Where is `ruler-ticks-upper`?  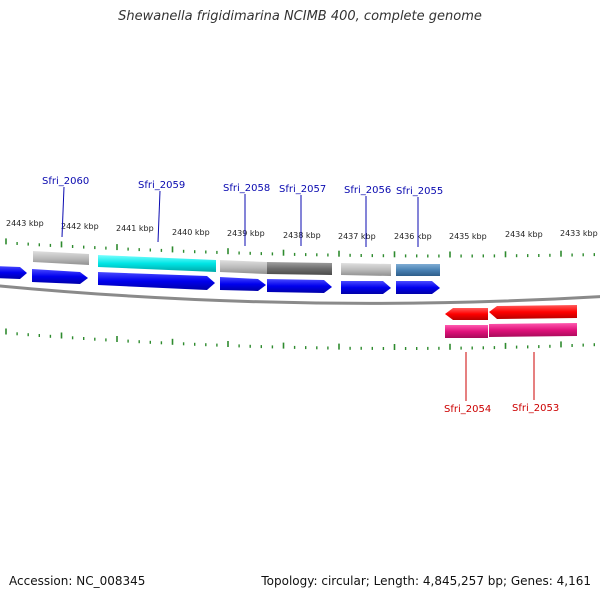
ruler-ticks-upper is located at coordinates (300, 248).